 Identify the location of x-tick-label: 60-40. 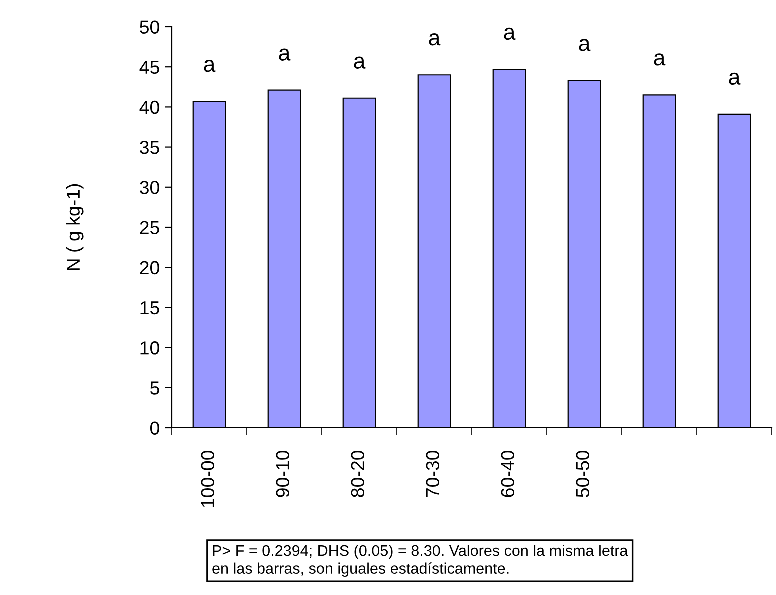
(508, 474).